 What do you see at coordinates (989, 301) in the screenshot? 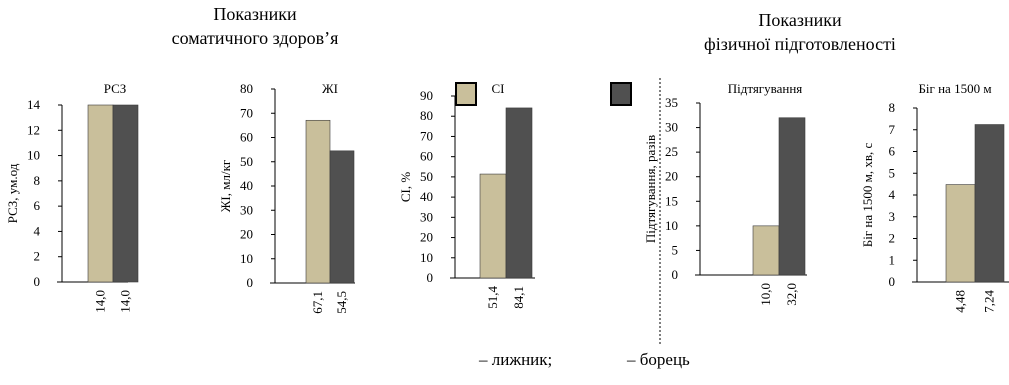
I see `chart-5-value-label-wrestler: 7,24` at bounding box center [989, 301].